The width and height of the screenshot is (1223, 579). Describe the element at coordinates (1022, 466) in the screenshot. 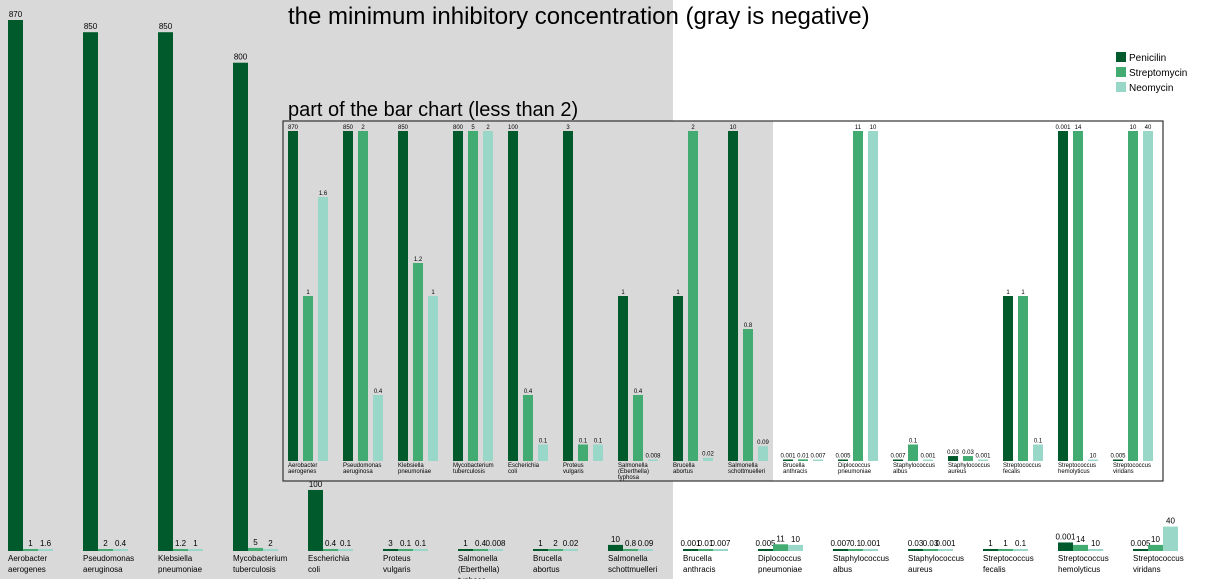

I see `inset-category-label-streptococcus-fecalis: Streptococcus` at that location.